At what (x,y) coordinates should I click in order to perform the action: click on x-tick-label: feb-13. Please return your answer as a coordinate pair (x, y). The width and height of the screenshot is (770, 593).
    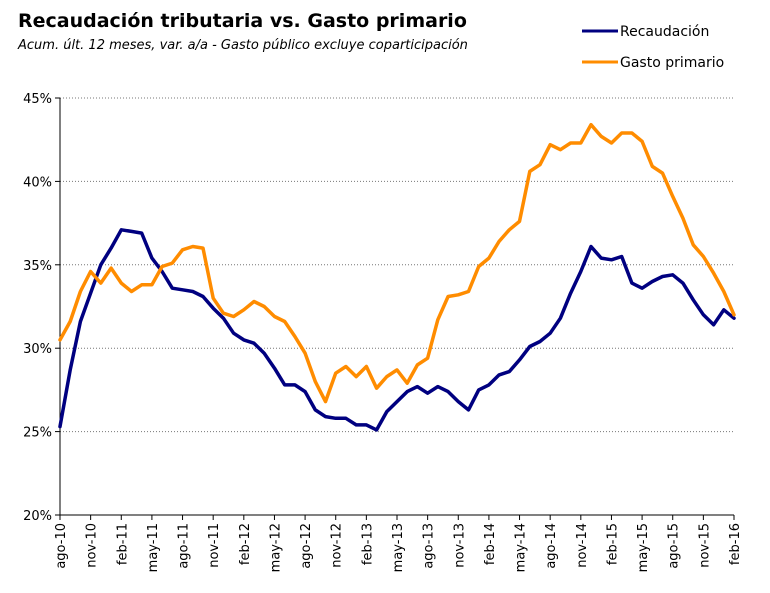
    Looking at the image, I should click on (367, 544).